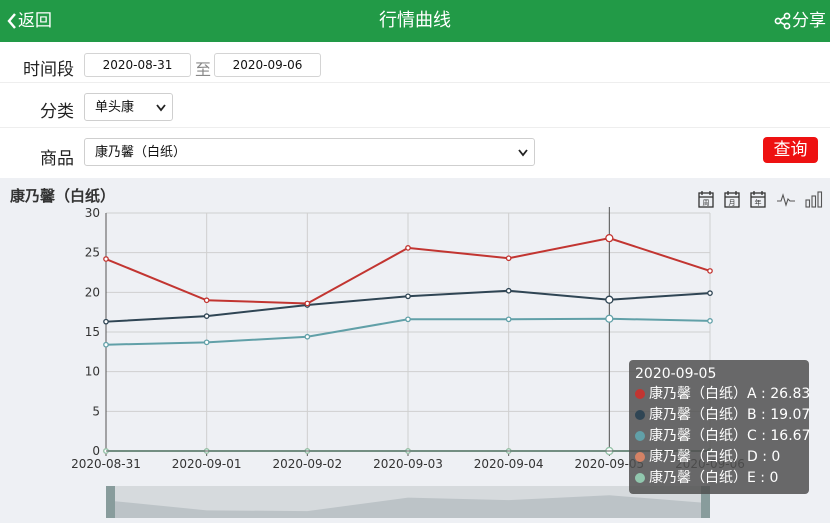 The height and width of the screenshot is (523, 830). Describe the element at coordinates (92, 213) in the screenshot. I see `y-tick-label: 30` at that location.